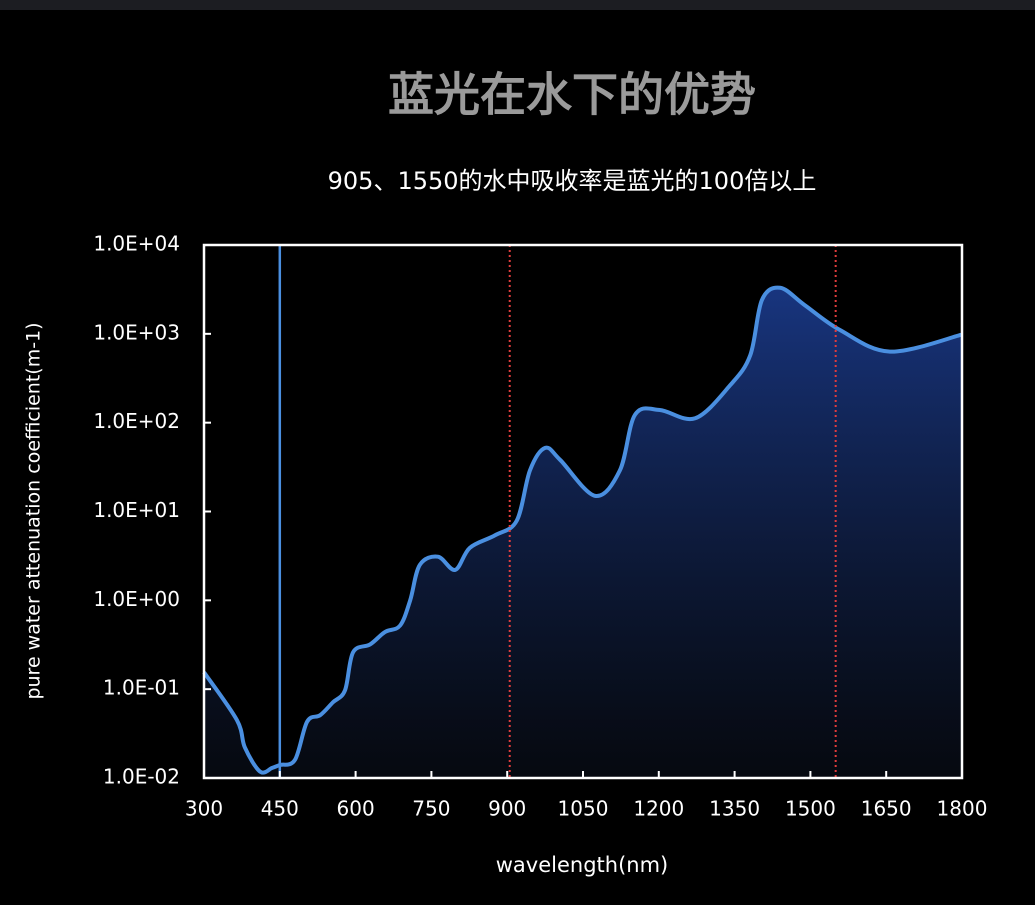  I want to click on x-tick-label: 300, so click(204, 809).